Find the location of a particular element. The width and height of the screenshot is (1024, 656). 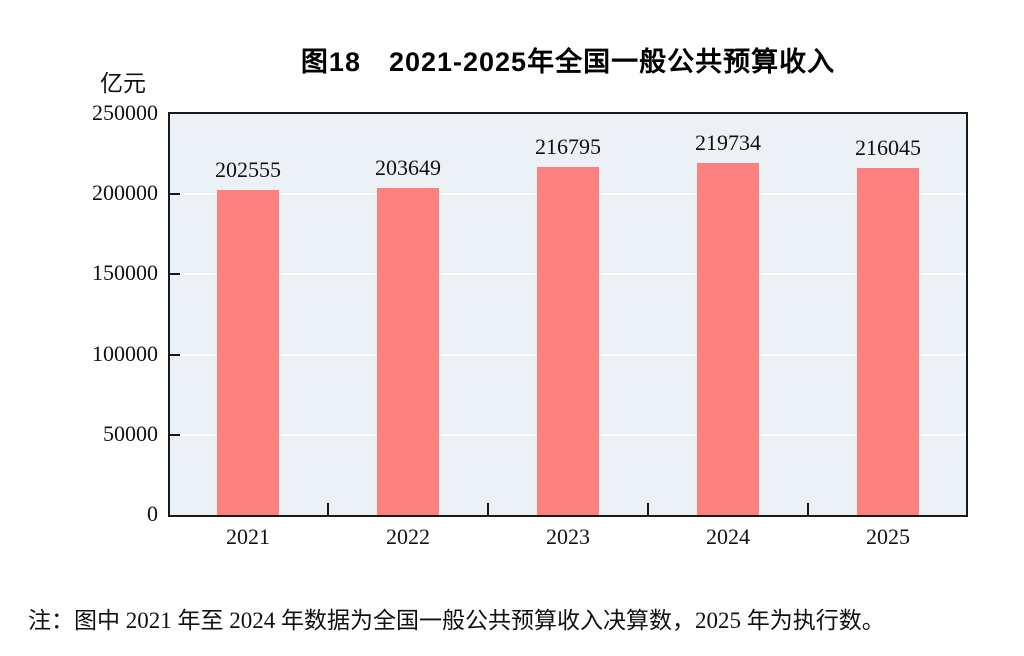

x-tick-label: 2023 is located at coordinates (568, 536).